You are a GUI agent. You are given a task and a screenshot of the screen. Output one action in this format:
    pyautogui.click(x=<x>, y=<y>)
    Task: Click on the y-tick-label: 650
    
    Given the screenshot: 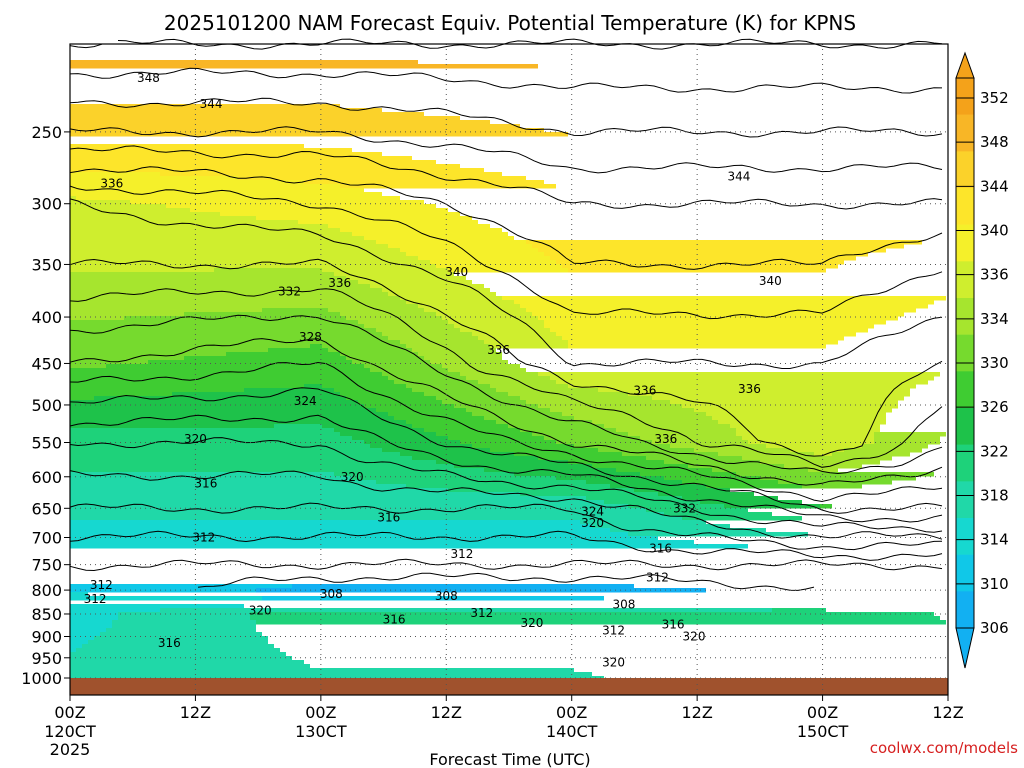 What is the action you would take?
    pyautogui.click(x=46, y=508)
    